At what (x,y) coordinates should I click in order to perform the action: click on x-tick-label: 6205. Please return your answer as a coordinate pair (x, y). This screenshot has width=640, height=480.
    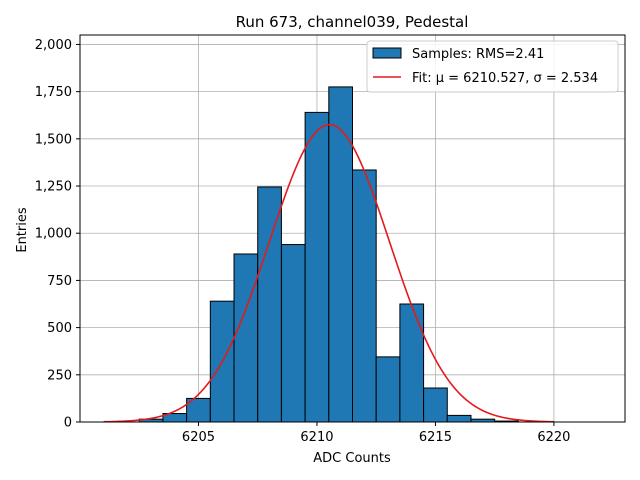
    Looking at the image, I should click on (198, 437).